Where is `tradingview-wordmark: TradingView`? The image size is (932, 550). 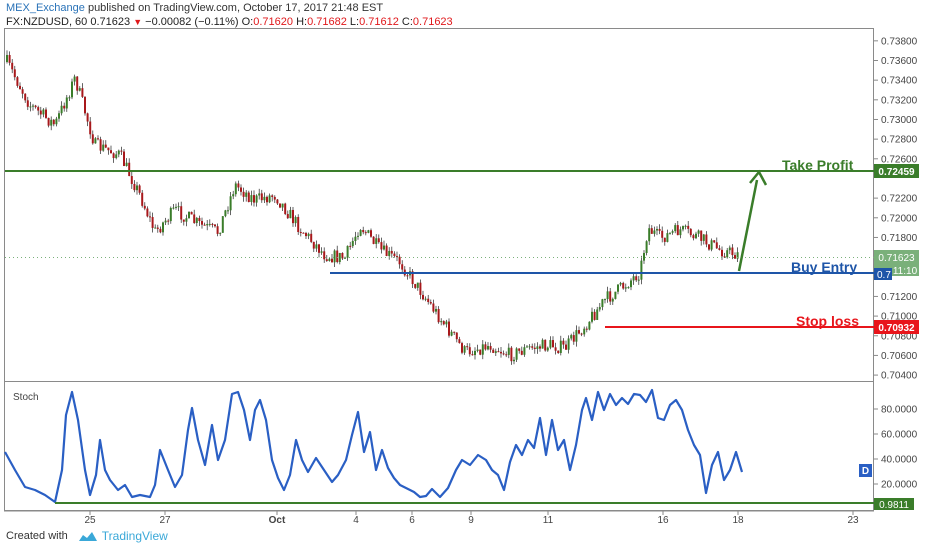 tradingview-wordmark: TradingView is located at coordinates (134, 536).